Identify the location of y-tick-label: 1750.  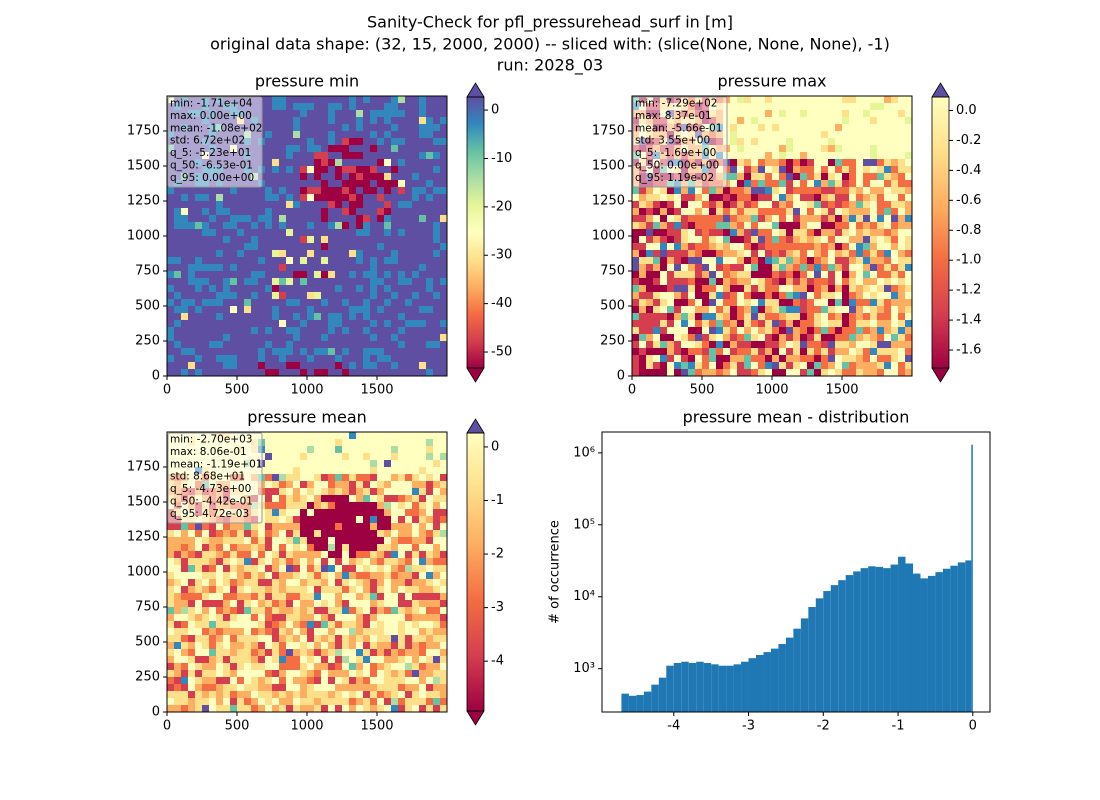
(143, 131).